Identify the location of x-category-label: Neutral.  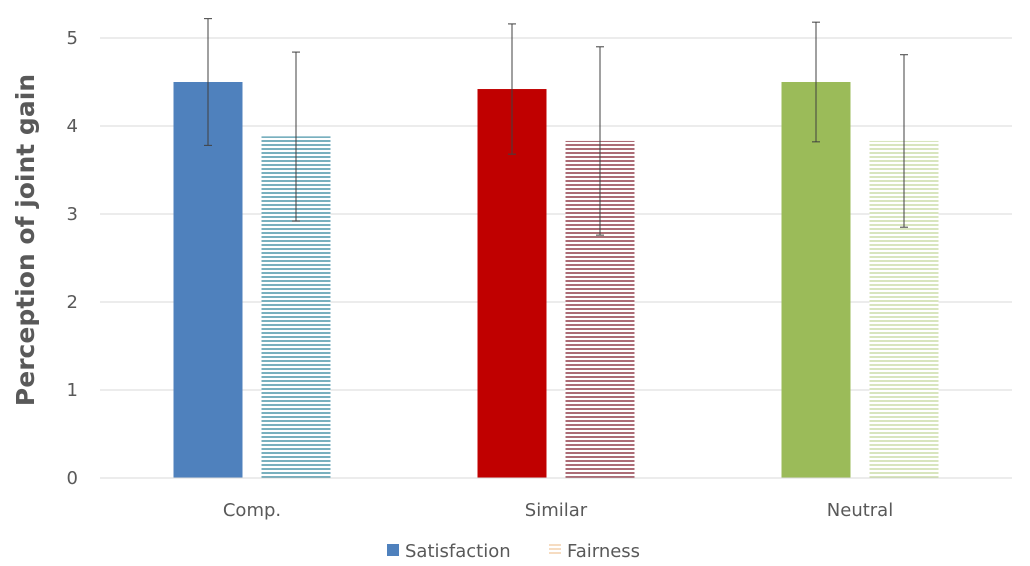
(860, 510).